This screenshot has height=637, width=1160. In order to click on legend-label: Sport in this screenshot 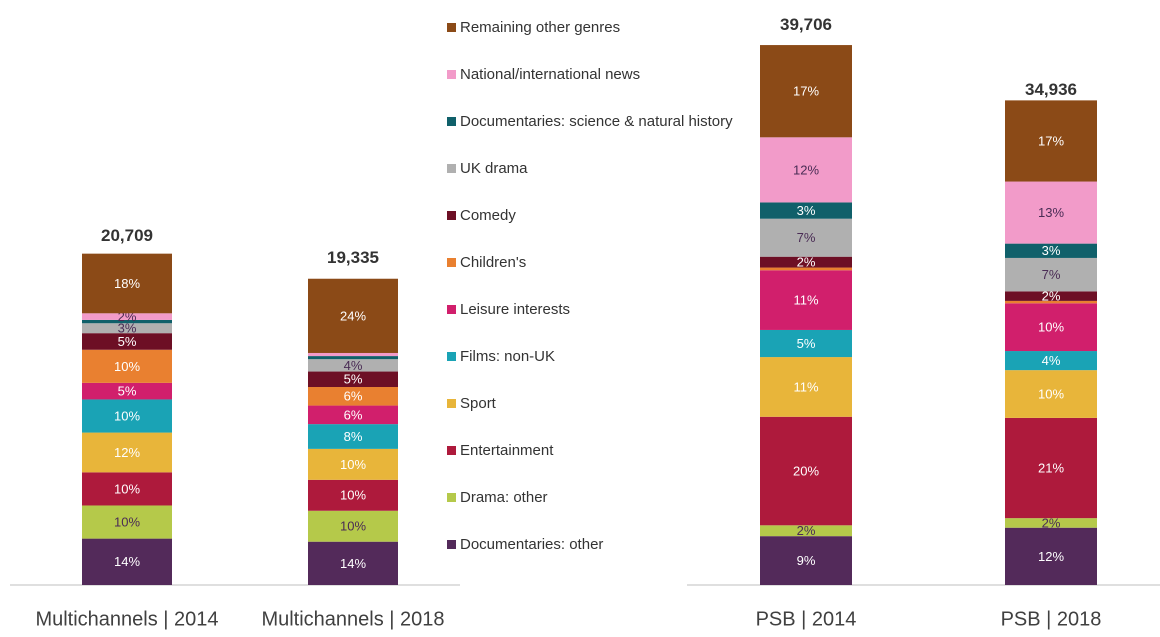, I will do `click(478, 403)`.